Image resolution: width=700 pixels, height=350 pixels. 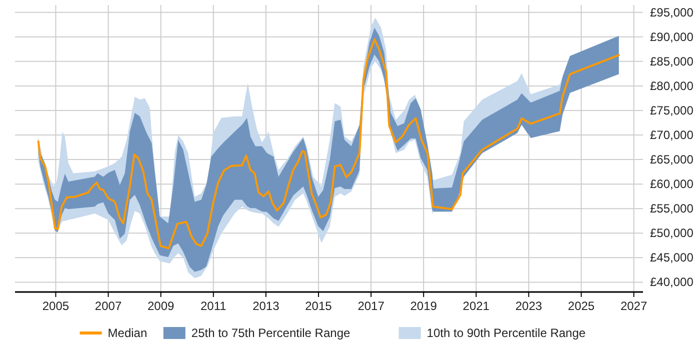 What do you see at coordinates (672, 257) in the screenshot?
I see `y-tick-label: £45,000` at bounding box center [672, 257].